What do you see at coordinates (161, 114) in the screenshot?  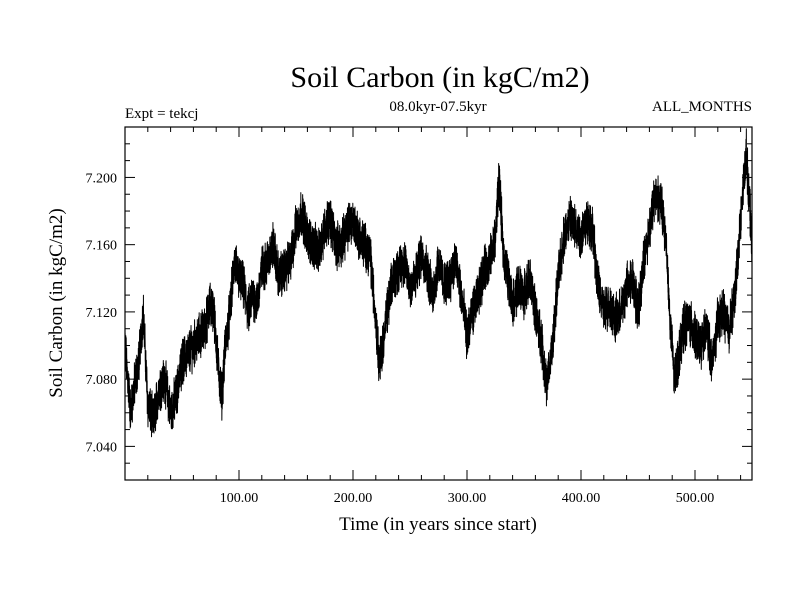 I see `experiment-label: Expt = tekcj` at bounding box center [161, 114].